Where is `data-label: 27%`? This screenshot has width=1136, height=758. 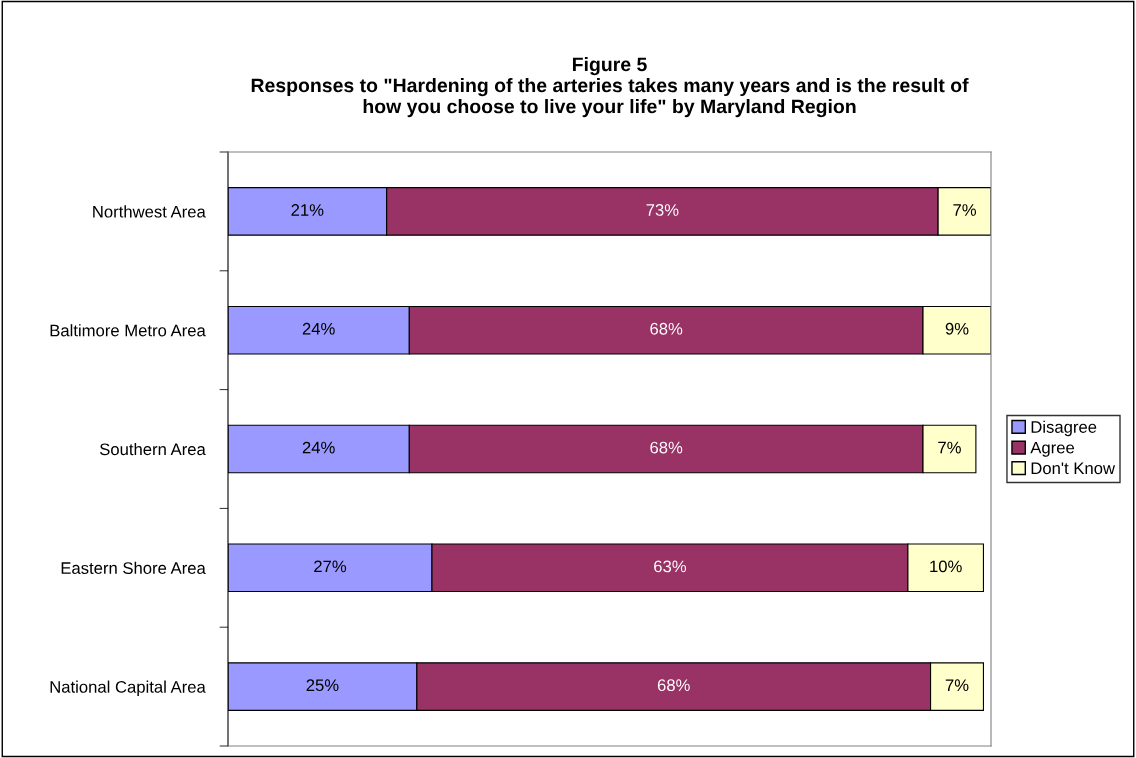 data-label: 27% is located at coordinates (330, 566).